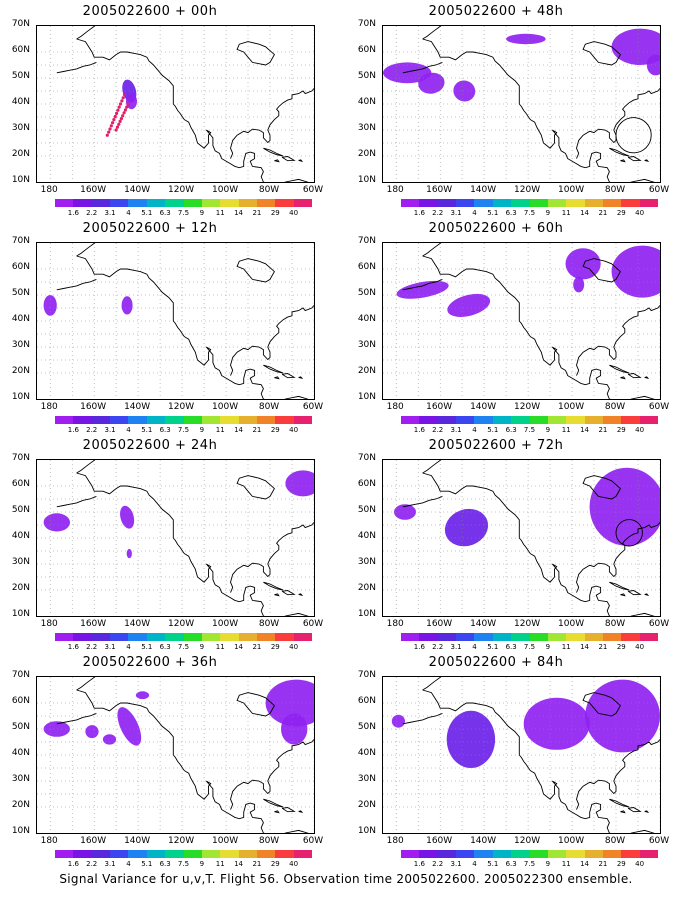  What do you see at coordinates (548, 430) in the screenshot?
I see `colorbar-label: 9` at bounding box center [548, 430].